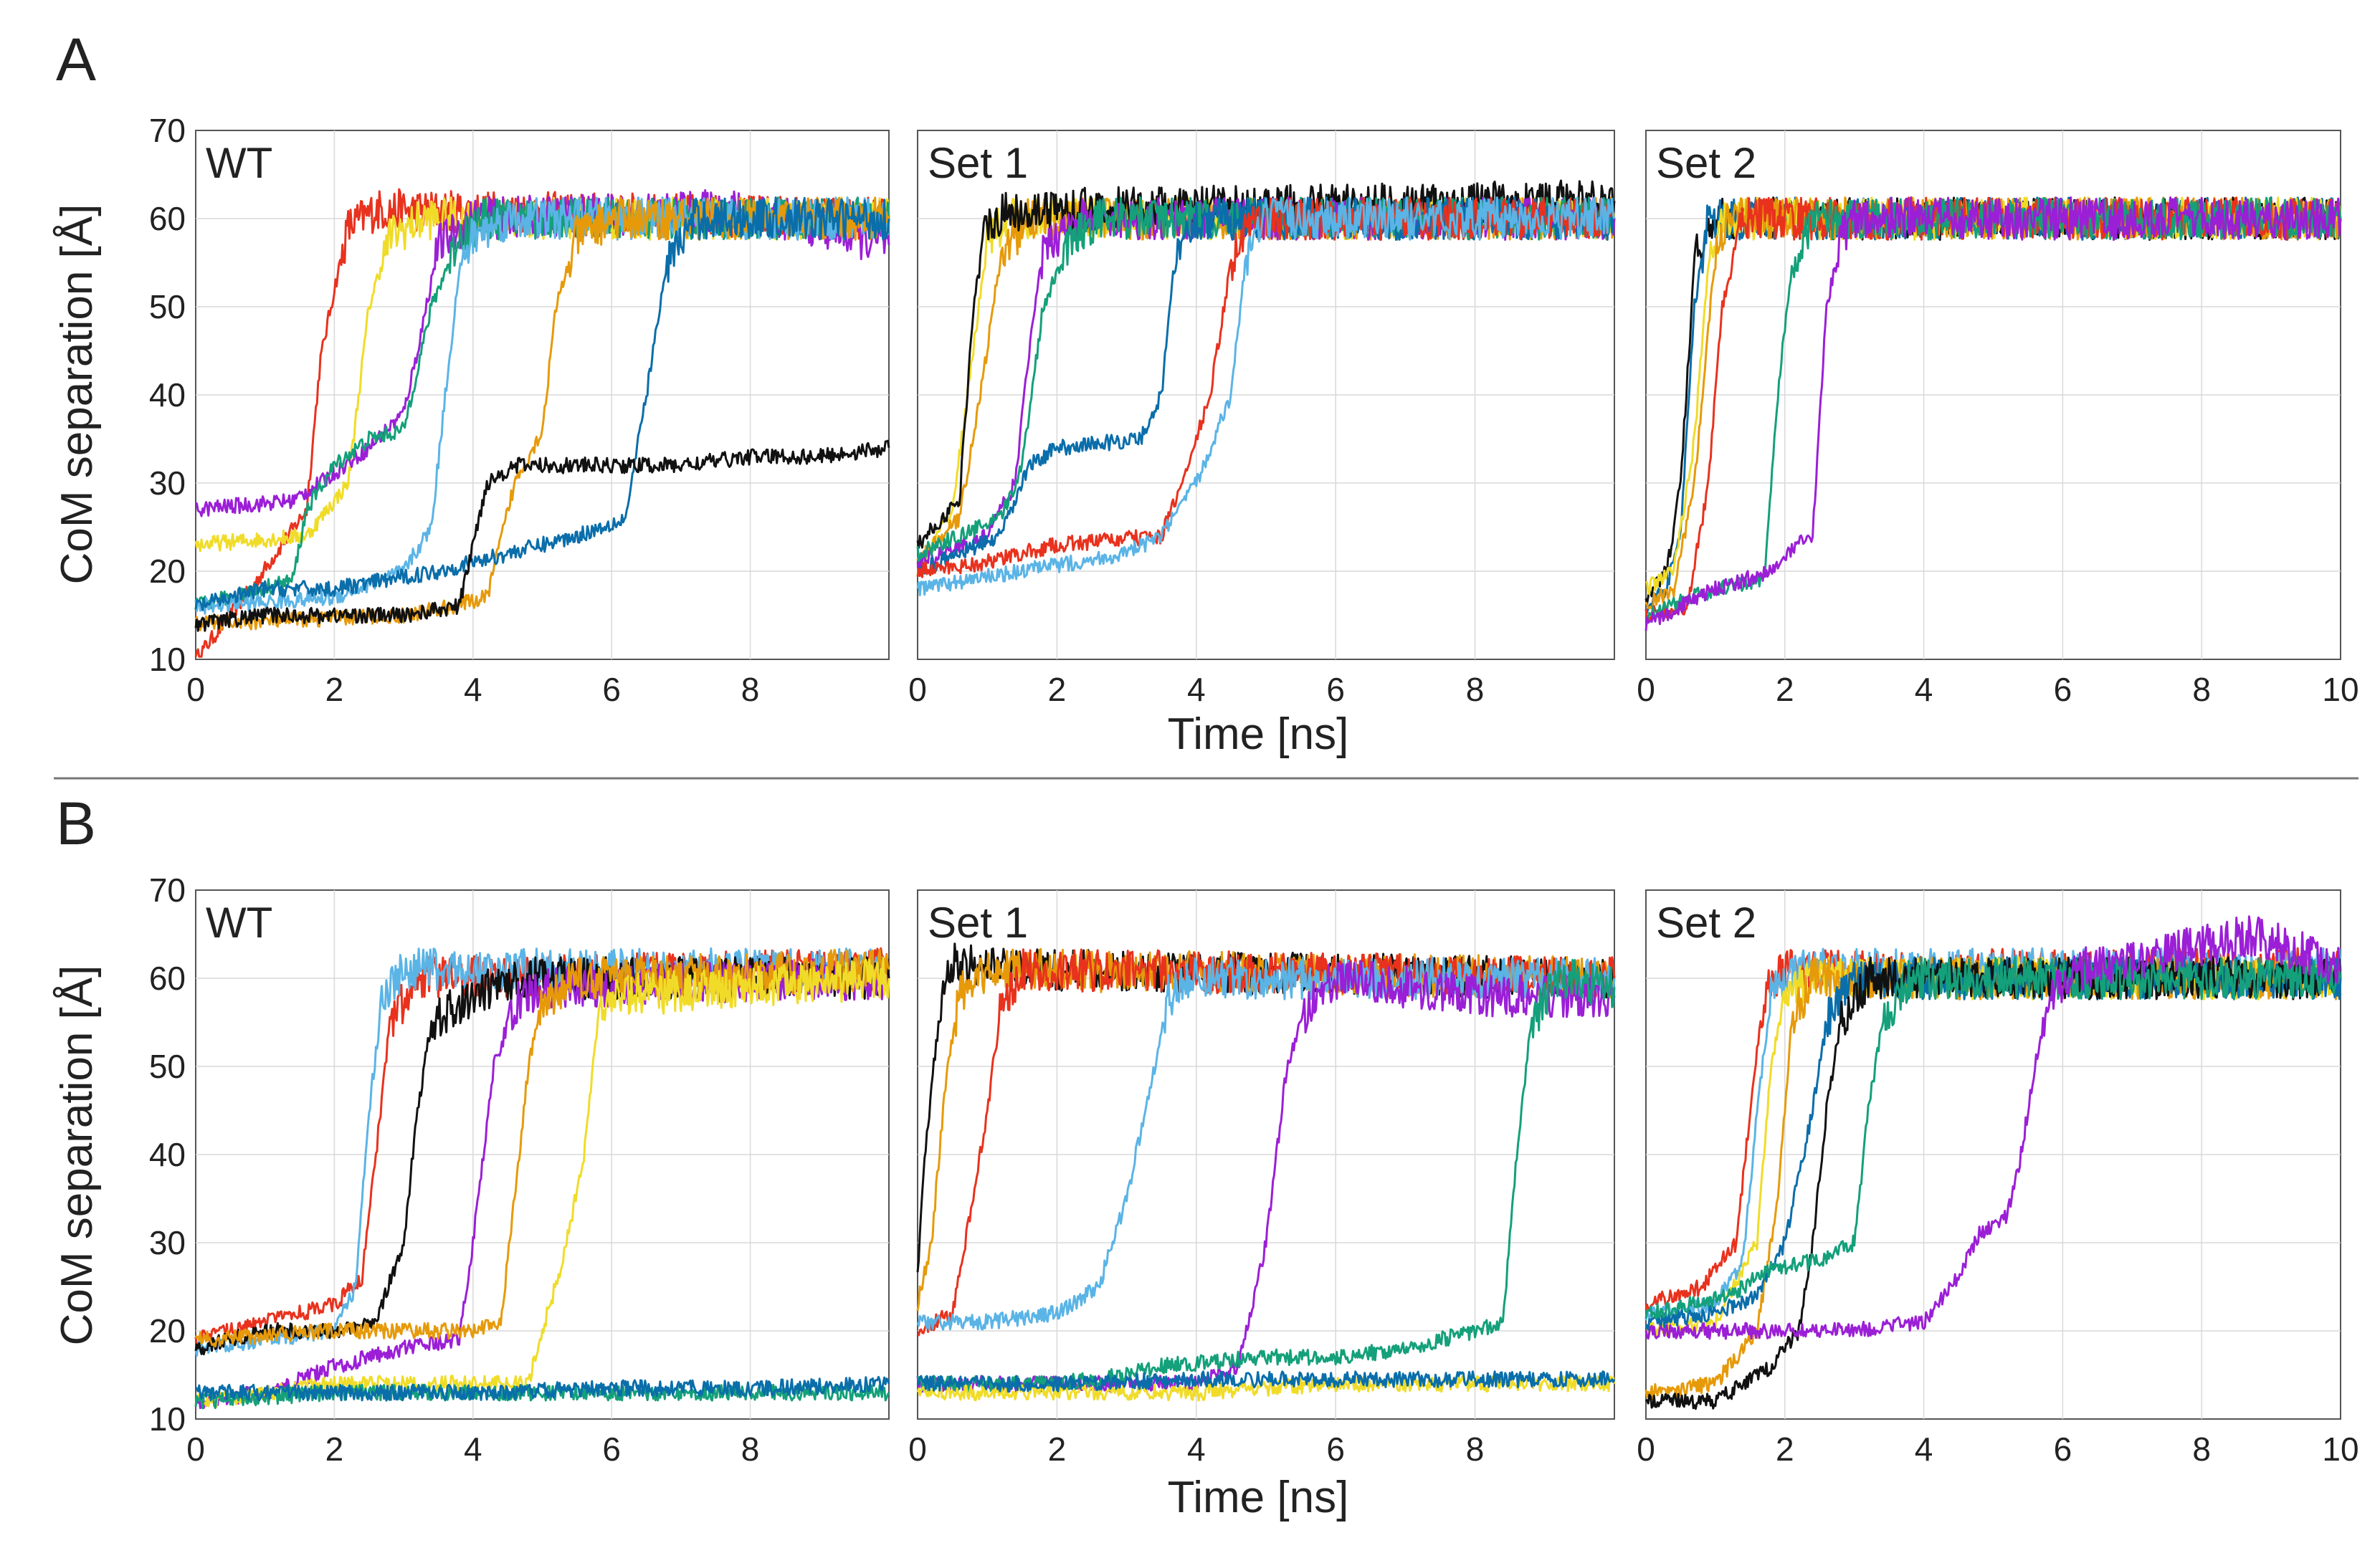 The image size is (2380, 1543). What do you see at coordinates (76, 823) in the screenshot?
I see `row-label-b: B` at bounding box center [76, 823].